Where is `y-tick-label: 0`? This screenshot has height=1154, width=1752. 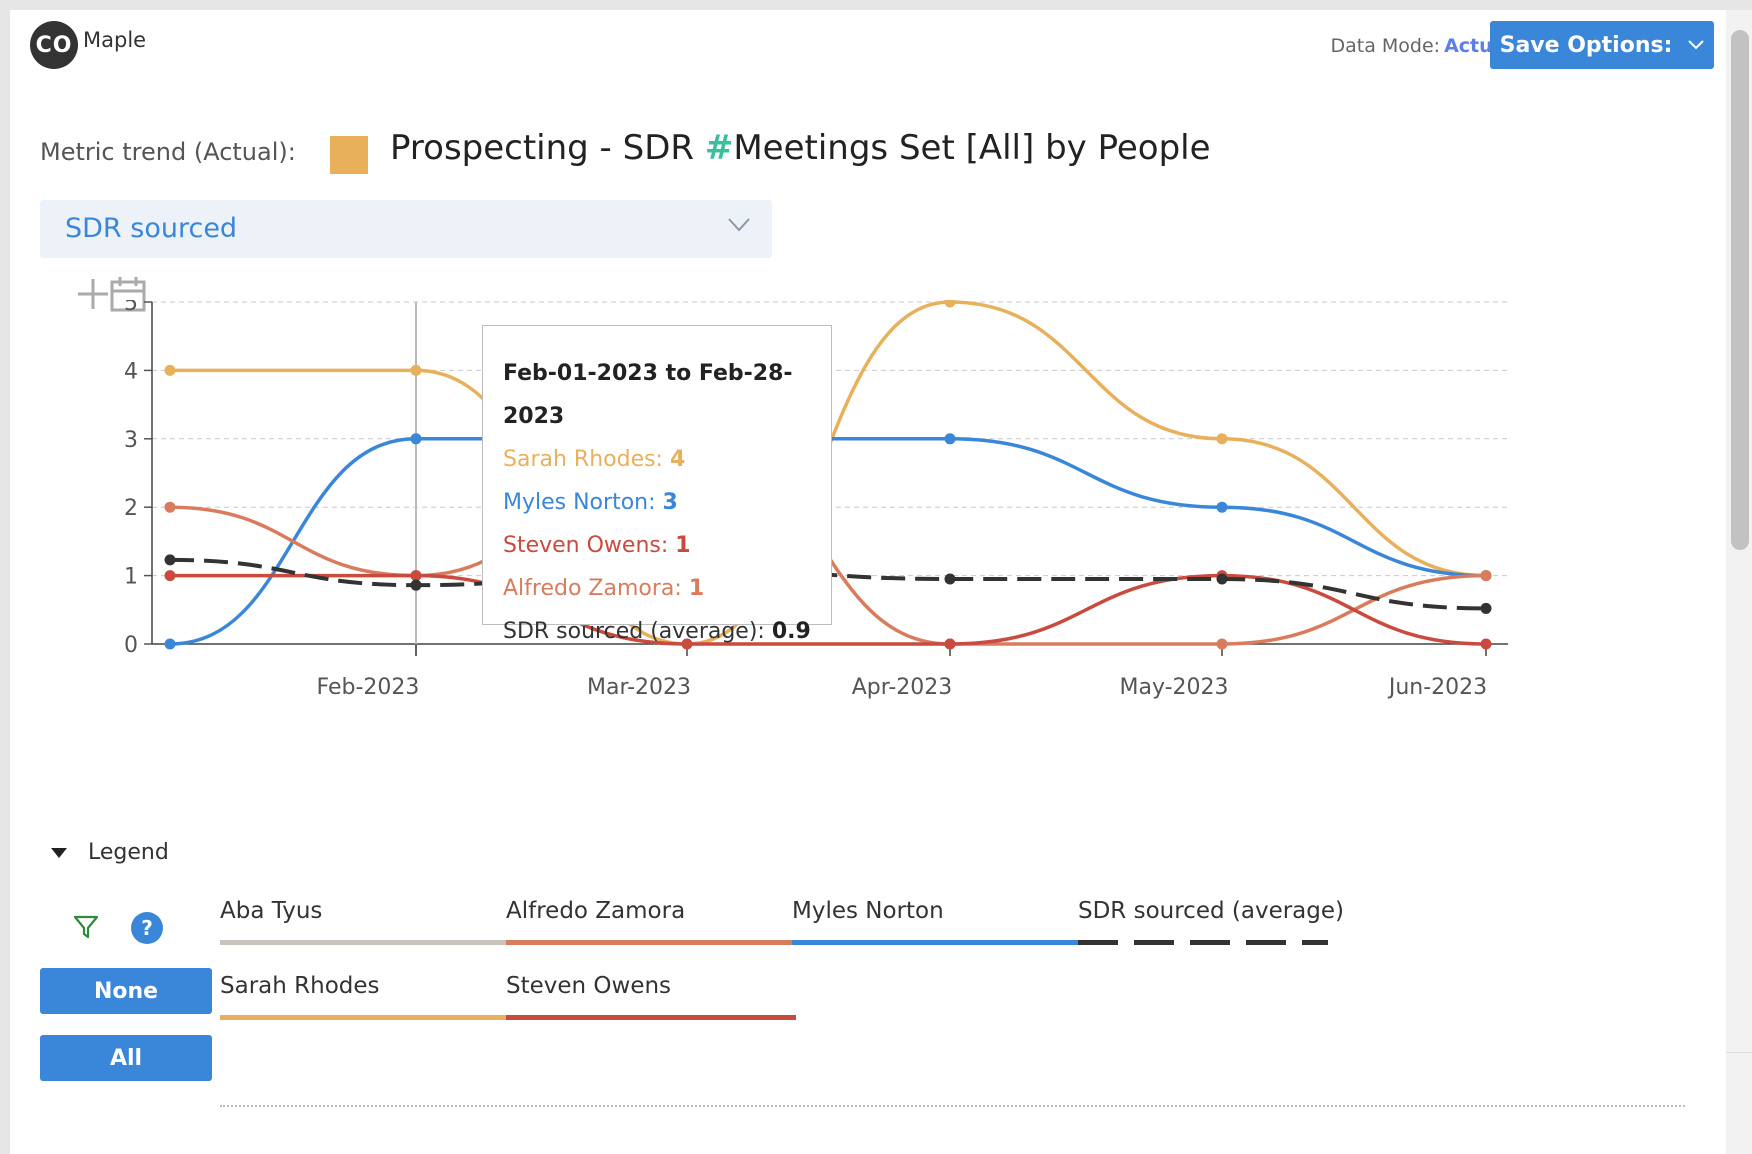
y-tick-label: 0 is located at coordinates (131, 645).